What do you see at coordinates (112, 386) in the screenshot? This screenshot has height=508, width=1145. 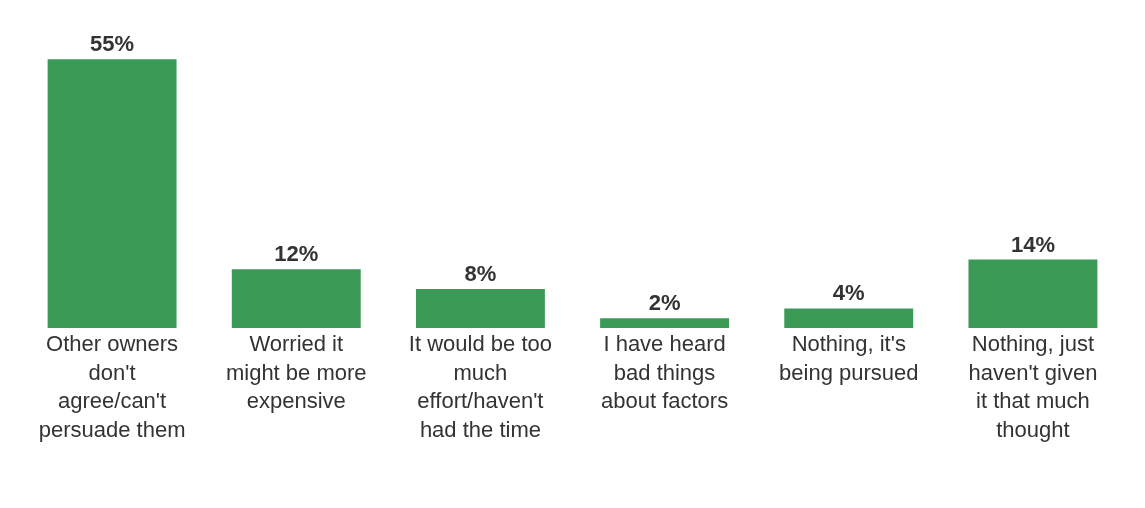 I see `x-tick-label: Other owners don't agree/can't persuade them` at bounding box center [112, 386].